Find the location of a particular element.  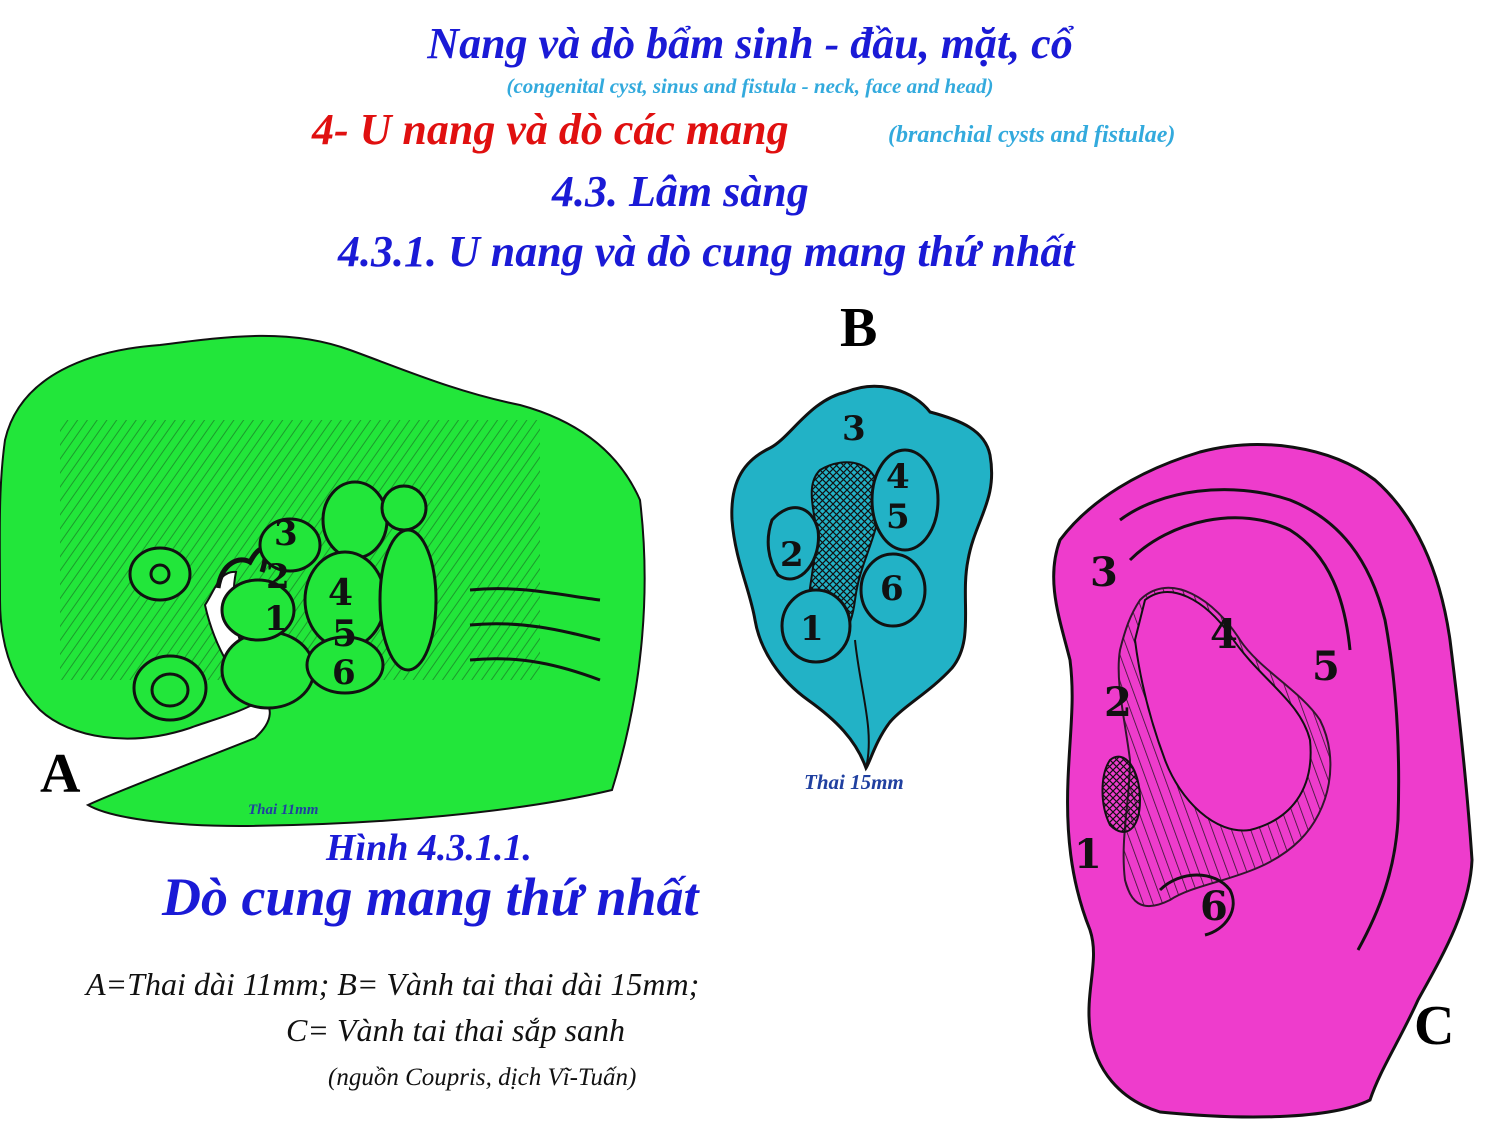

figure-label-a: A is located at coordinates (60, 774).